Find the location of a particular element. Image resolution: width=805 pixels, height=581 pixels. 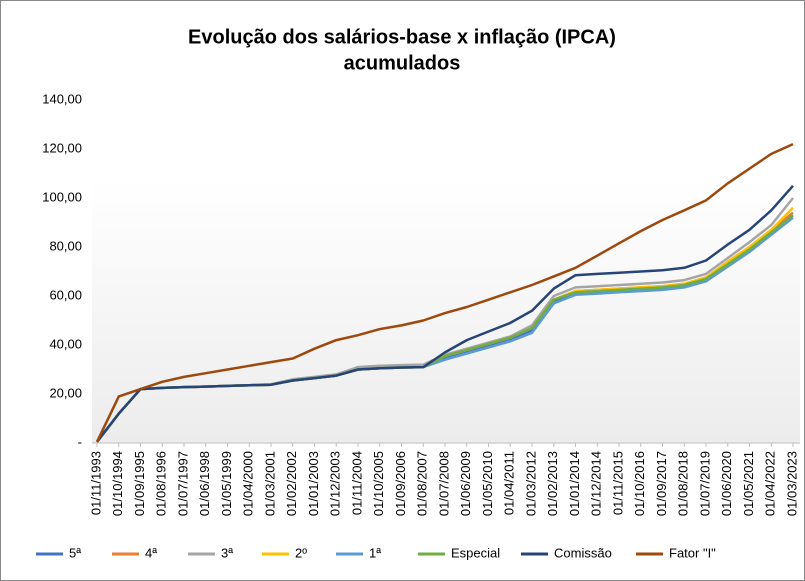

x-tick-label: 01/01/2014 is located at coordinates (574, 483).